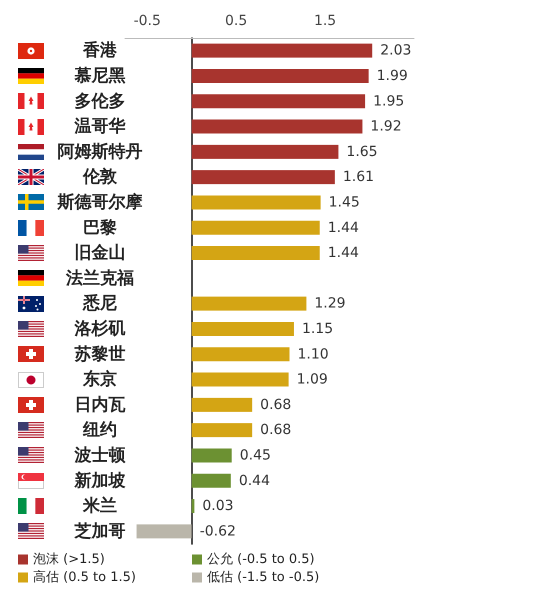 This screenshot has height=592, width=542. I want to click on y-tick-label: 多伦多, so click(100, 101).